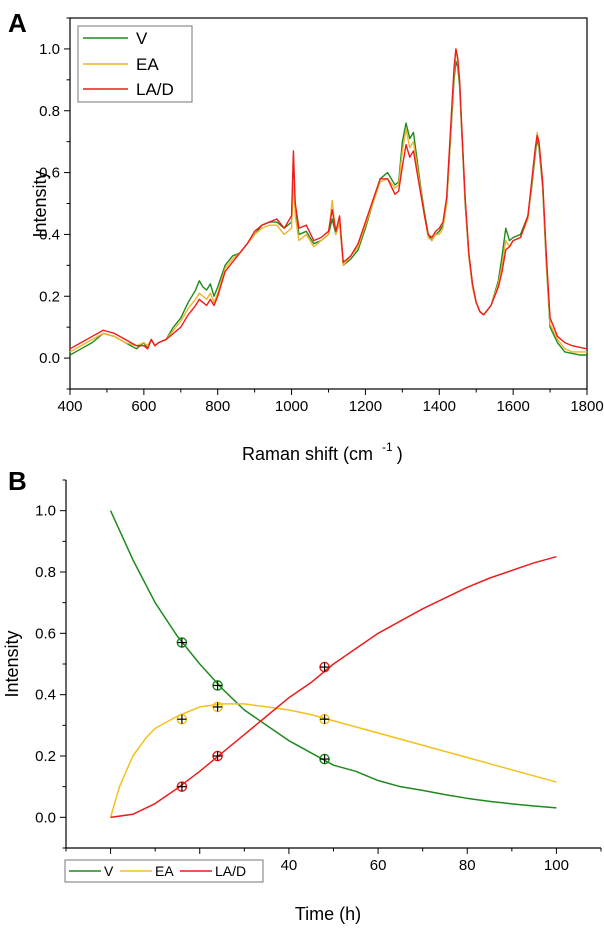 The width and height of the screenshot is (604, 930). Describe the element at coordinates (17, 481) in the screenshot. I see `panel-b-letter: B` at that location.